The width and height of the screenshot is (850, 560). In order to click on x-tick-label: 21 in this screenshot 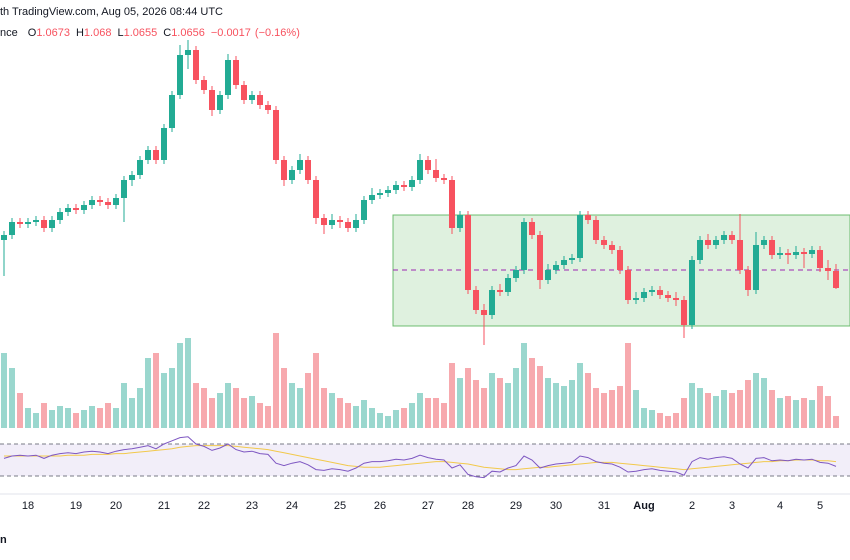, I will do `click(164, 506)`.